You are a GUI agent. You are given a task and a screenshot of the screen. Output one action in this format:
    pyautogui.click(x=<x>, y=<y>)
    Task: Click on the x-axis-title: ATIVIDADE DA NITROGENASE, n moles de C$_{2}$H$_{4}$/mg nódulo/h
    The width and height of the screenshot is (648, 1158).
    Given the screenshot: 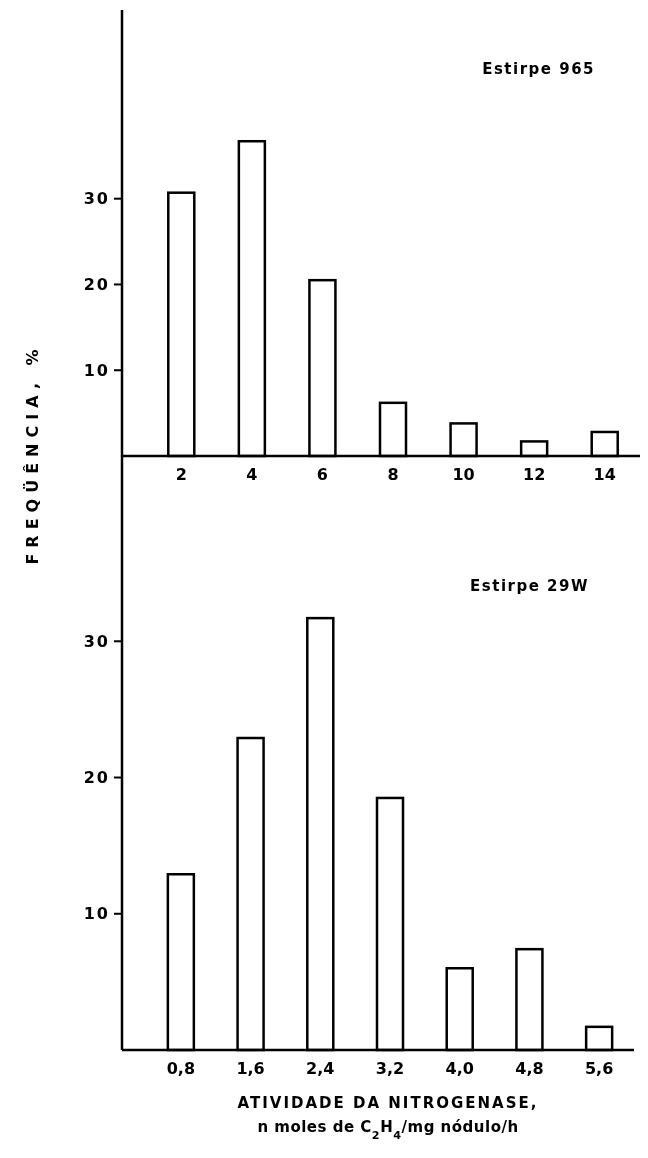 What is the action you would take?
    pyautogui.click(x=388, y=1118)
    